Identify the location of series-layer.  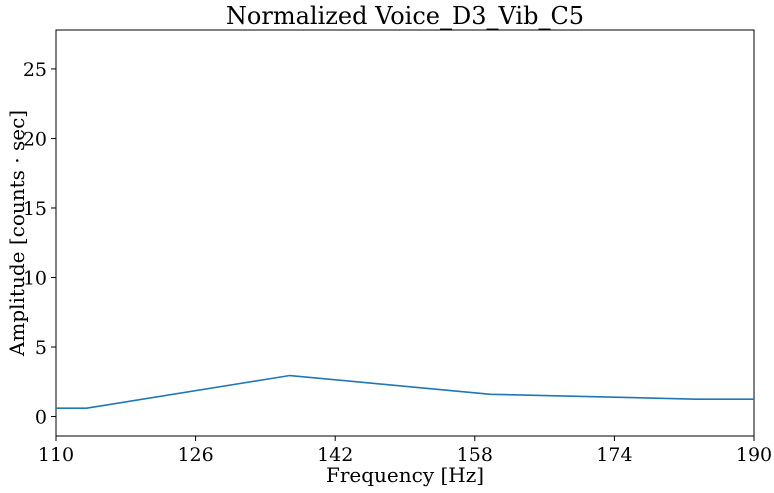
(405, 391).